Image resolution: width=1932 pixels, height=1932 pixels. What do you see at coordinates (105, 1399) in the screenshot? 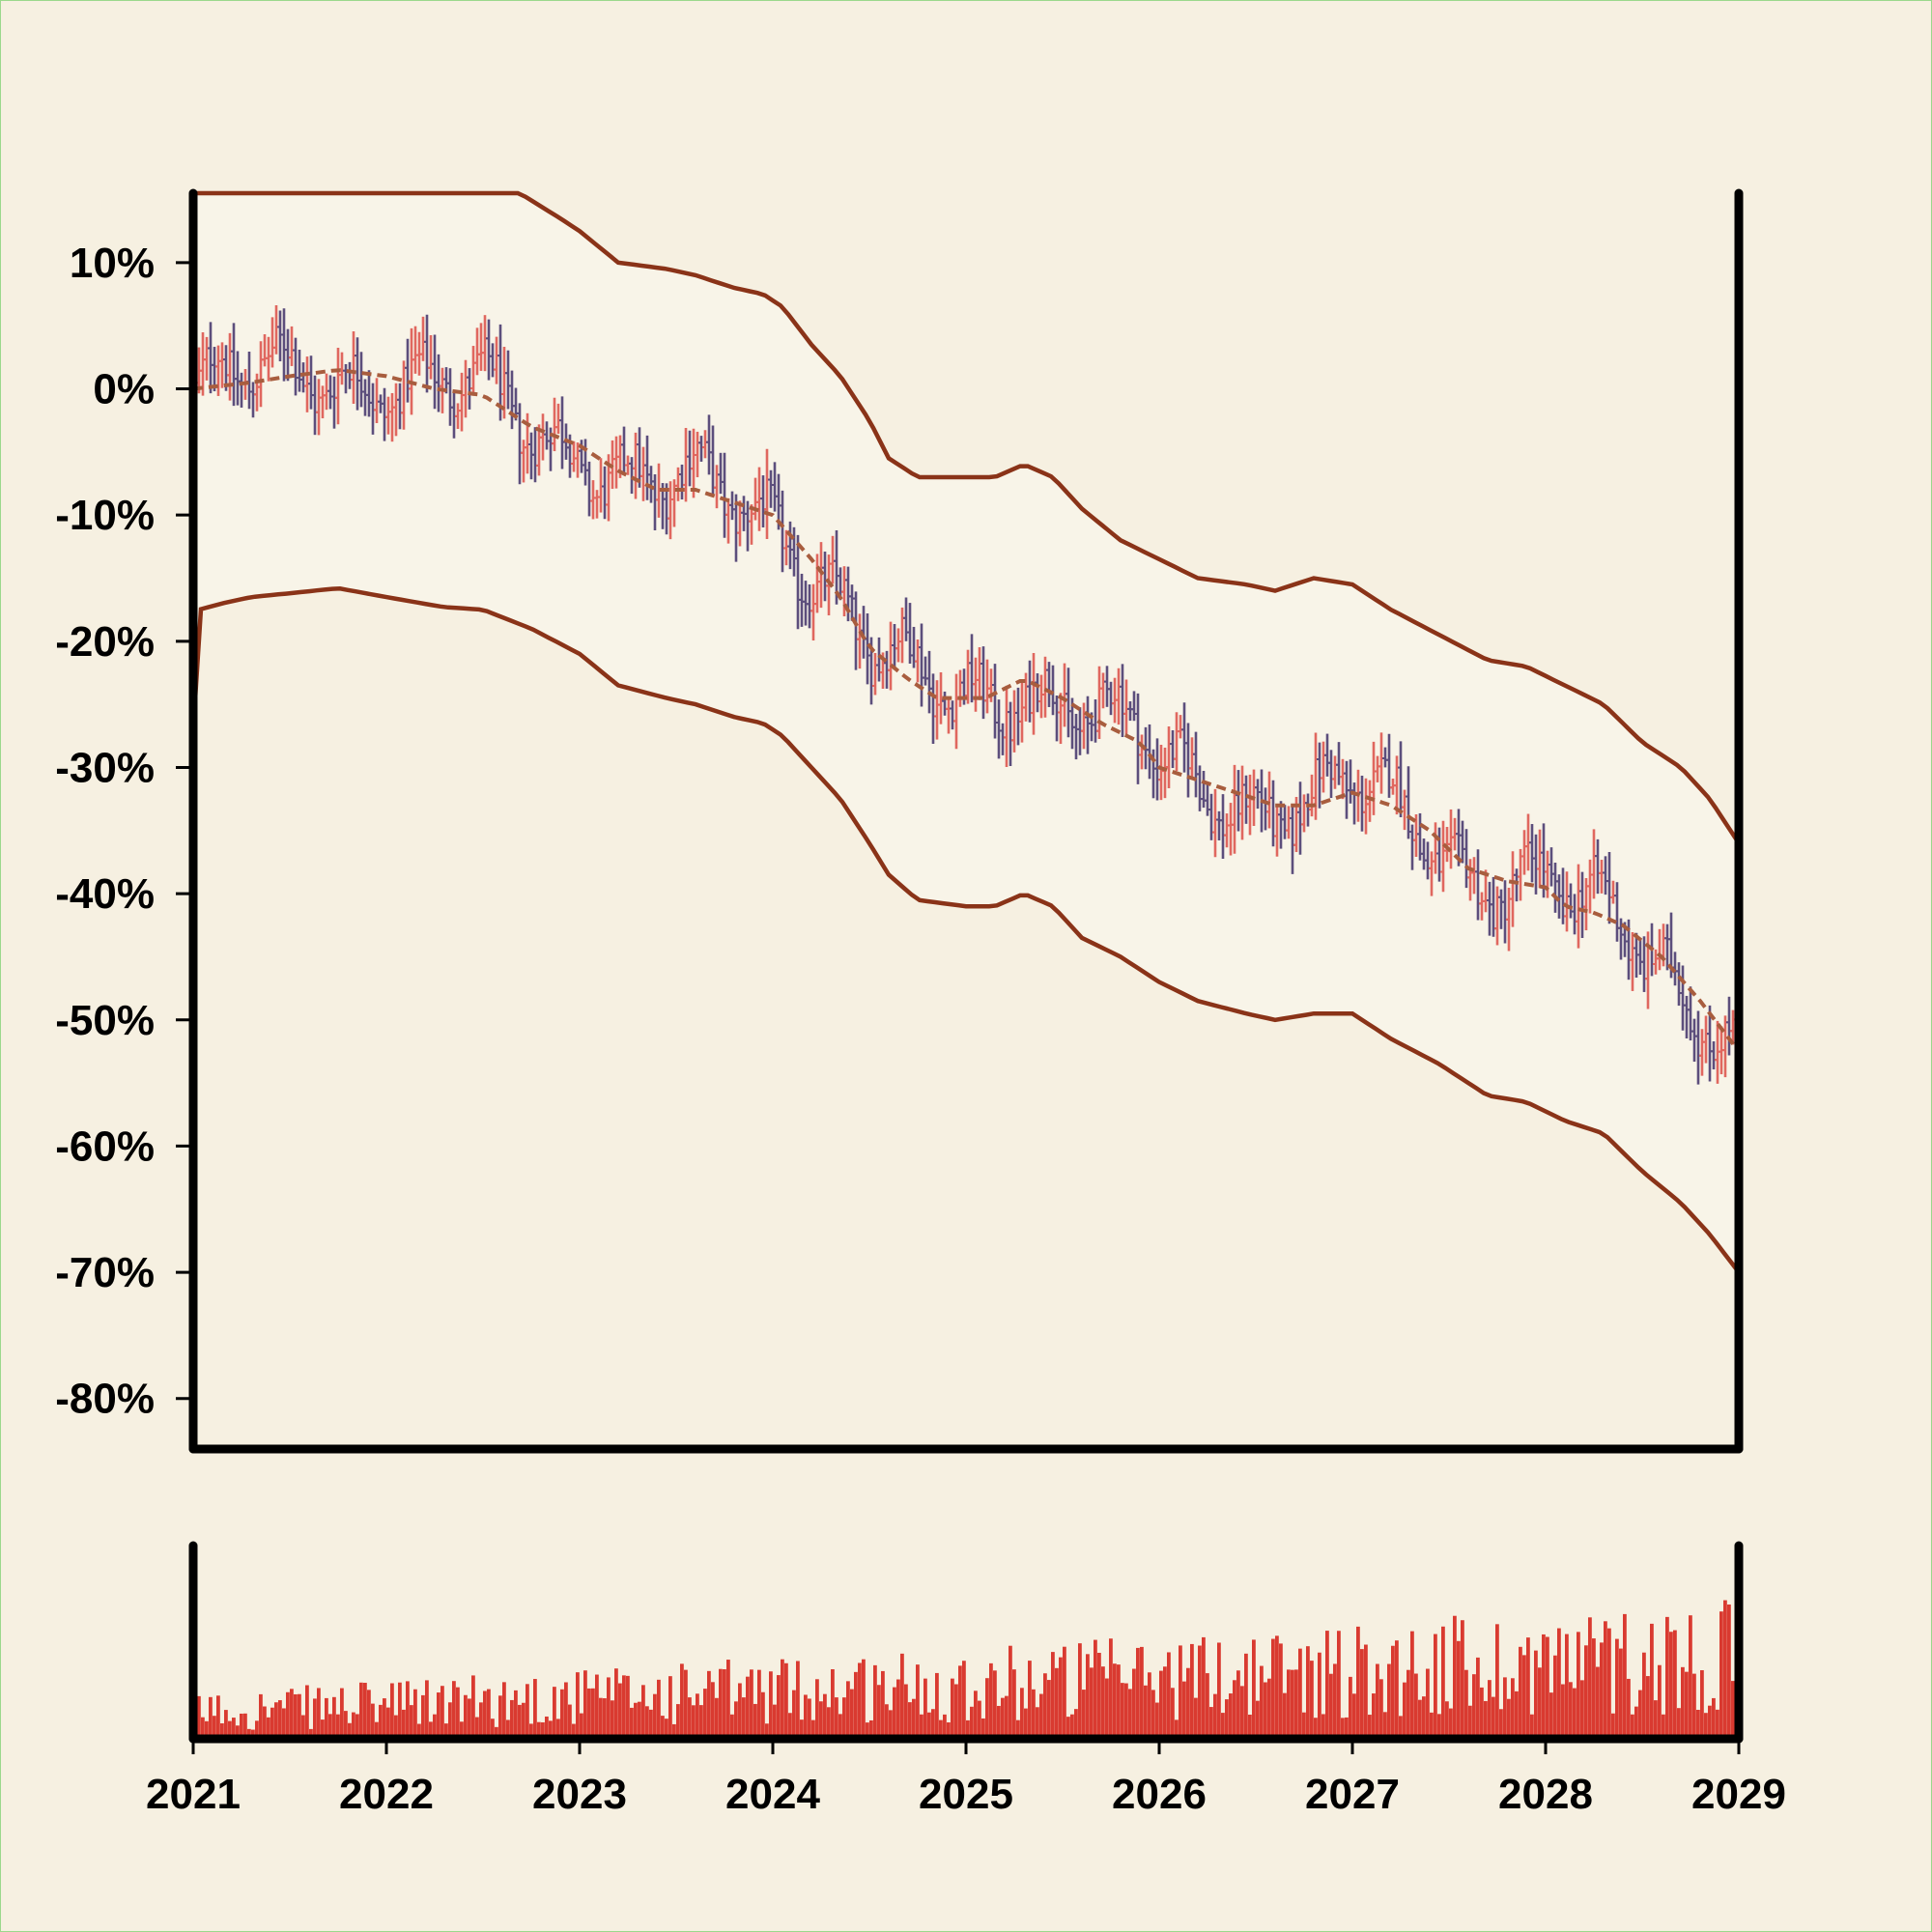
I see `y-tick-label: -80%` at bounding box center [105, 1399].